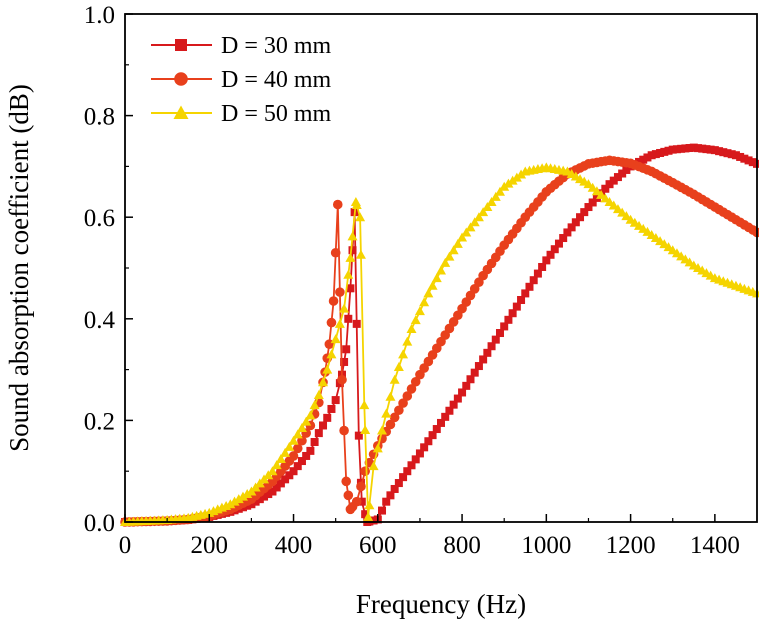 The image size is (759, 622). I want to click on y-tick-label: 0.6, so click(99, 218).